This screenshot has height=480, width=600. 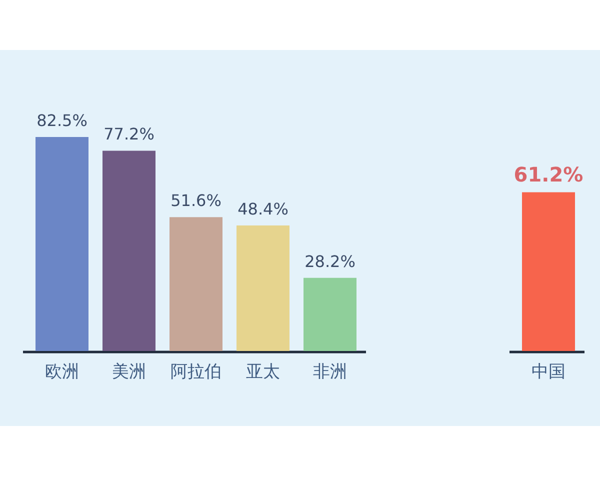 I want to click on x-tick-label: 亚太, so click(x=263, y=372).